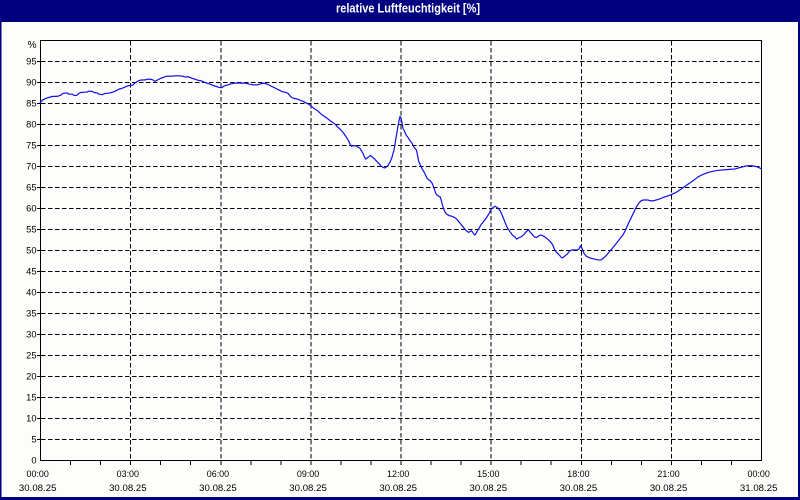 This screenshot has width=800, height=500. I want to click on svg-text: 21:00, so click(668, 474).